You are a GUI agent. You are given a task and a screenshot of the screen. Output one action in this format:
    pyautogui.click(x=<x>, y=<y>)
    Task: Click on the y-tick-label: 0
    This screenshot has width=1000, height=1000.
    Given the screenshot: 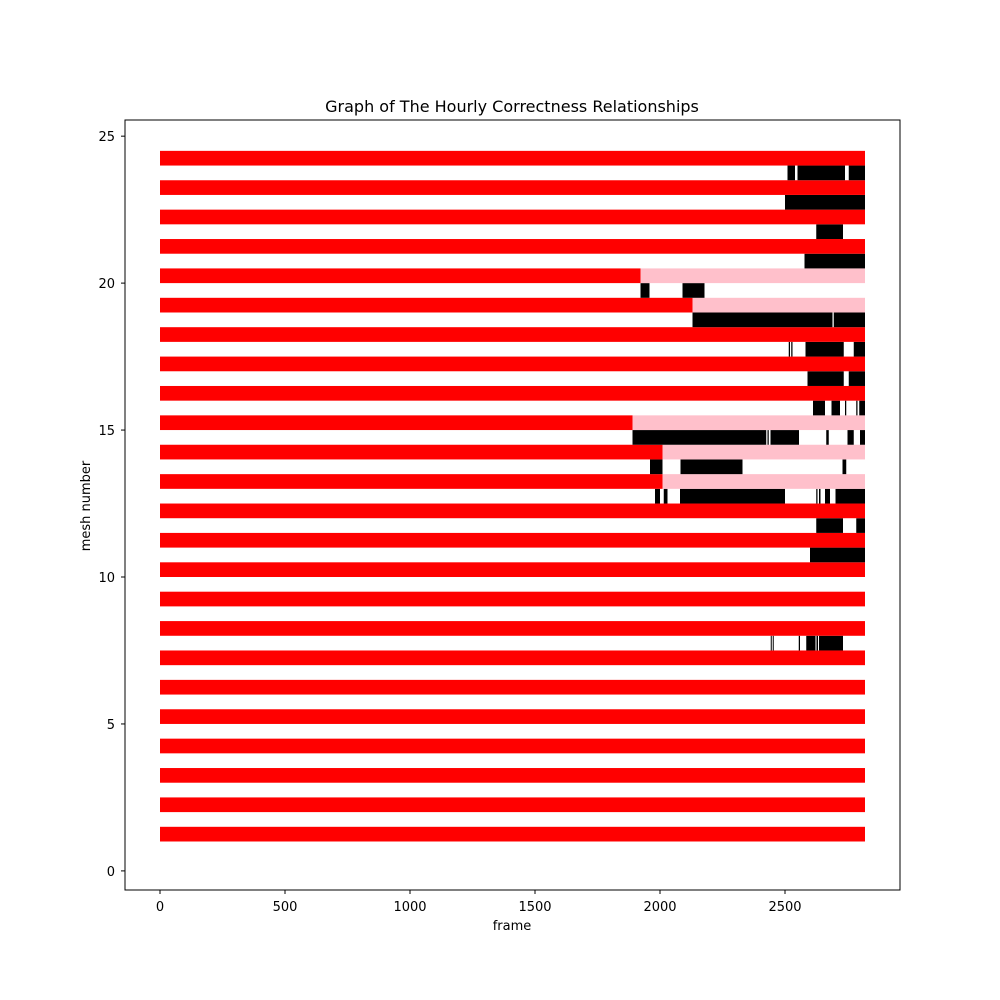 What is the action you would take?
    pyautogui.click(x=111, y=872)
    